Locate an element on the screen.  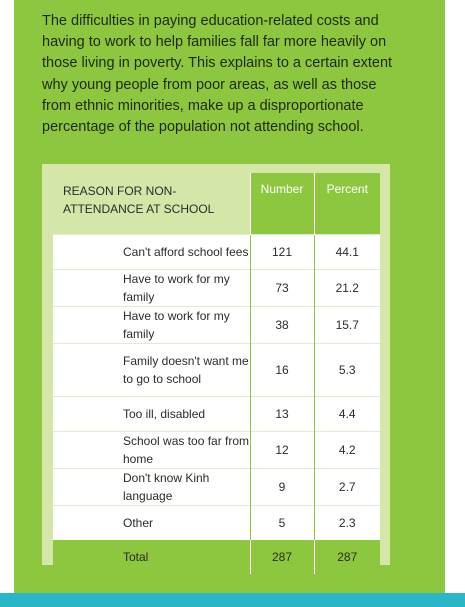
total-number: 287 is located at coordinates (281, 557).